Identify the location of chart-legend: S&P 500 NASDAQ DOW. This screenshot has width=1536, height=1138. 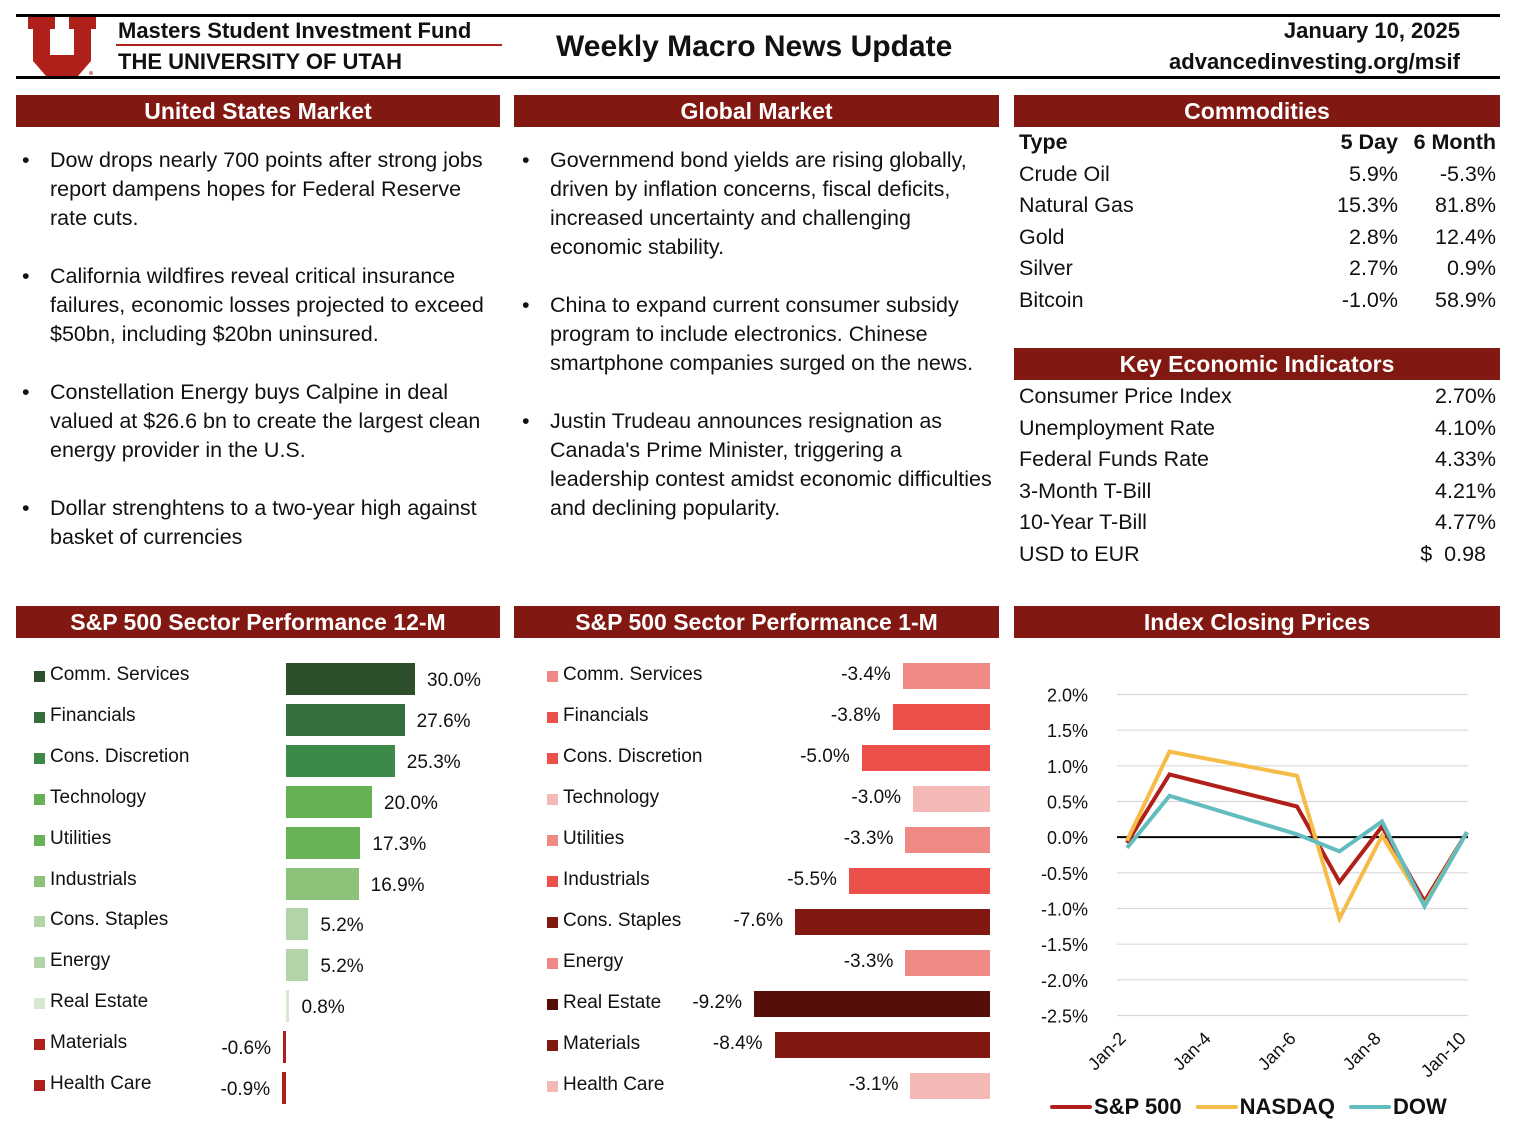
(1255, 1107).